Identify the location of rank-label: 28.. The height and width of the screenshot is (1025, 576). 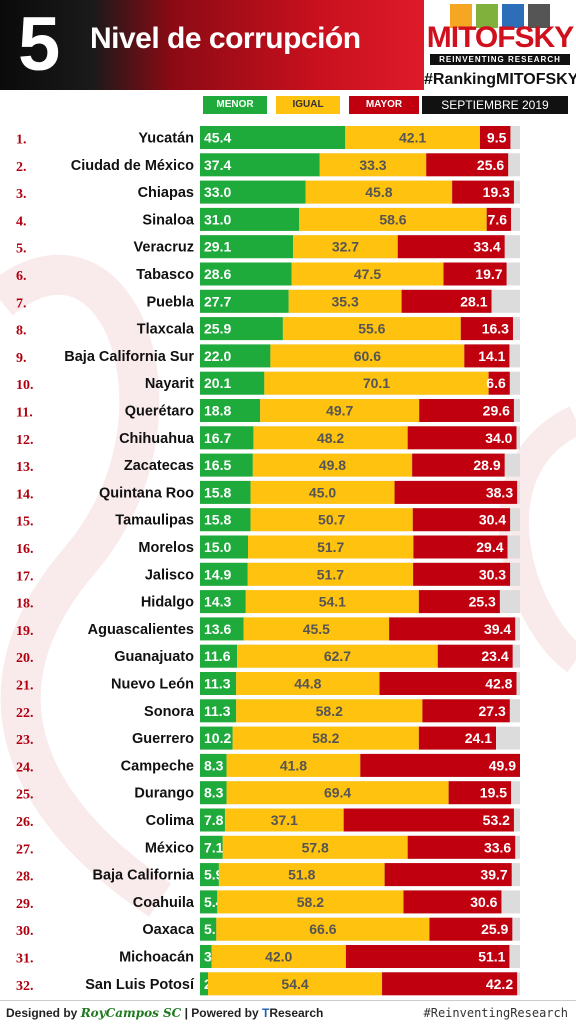
(25, 877).